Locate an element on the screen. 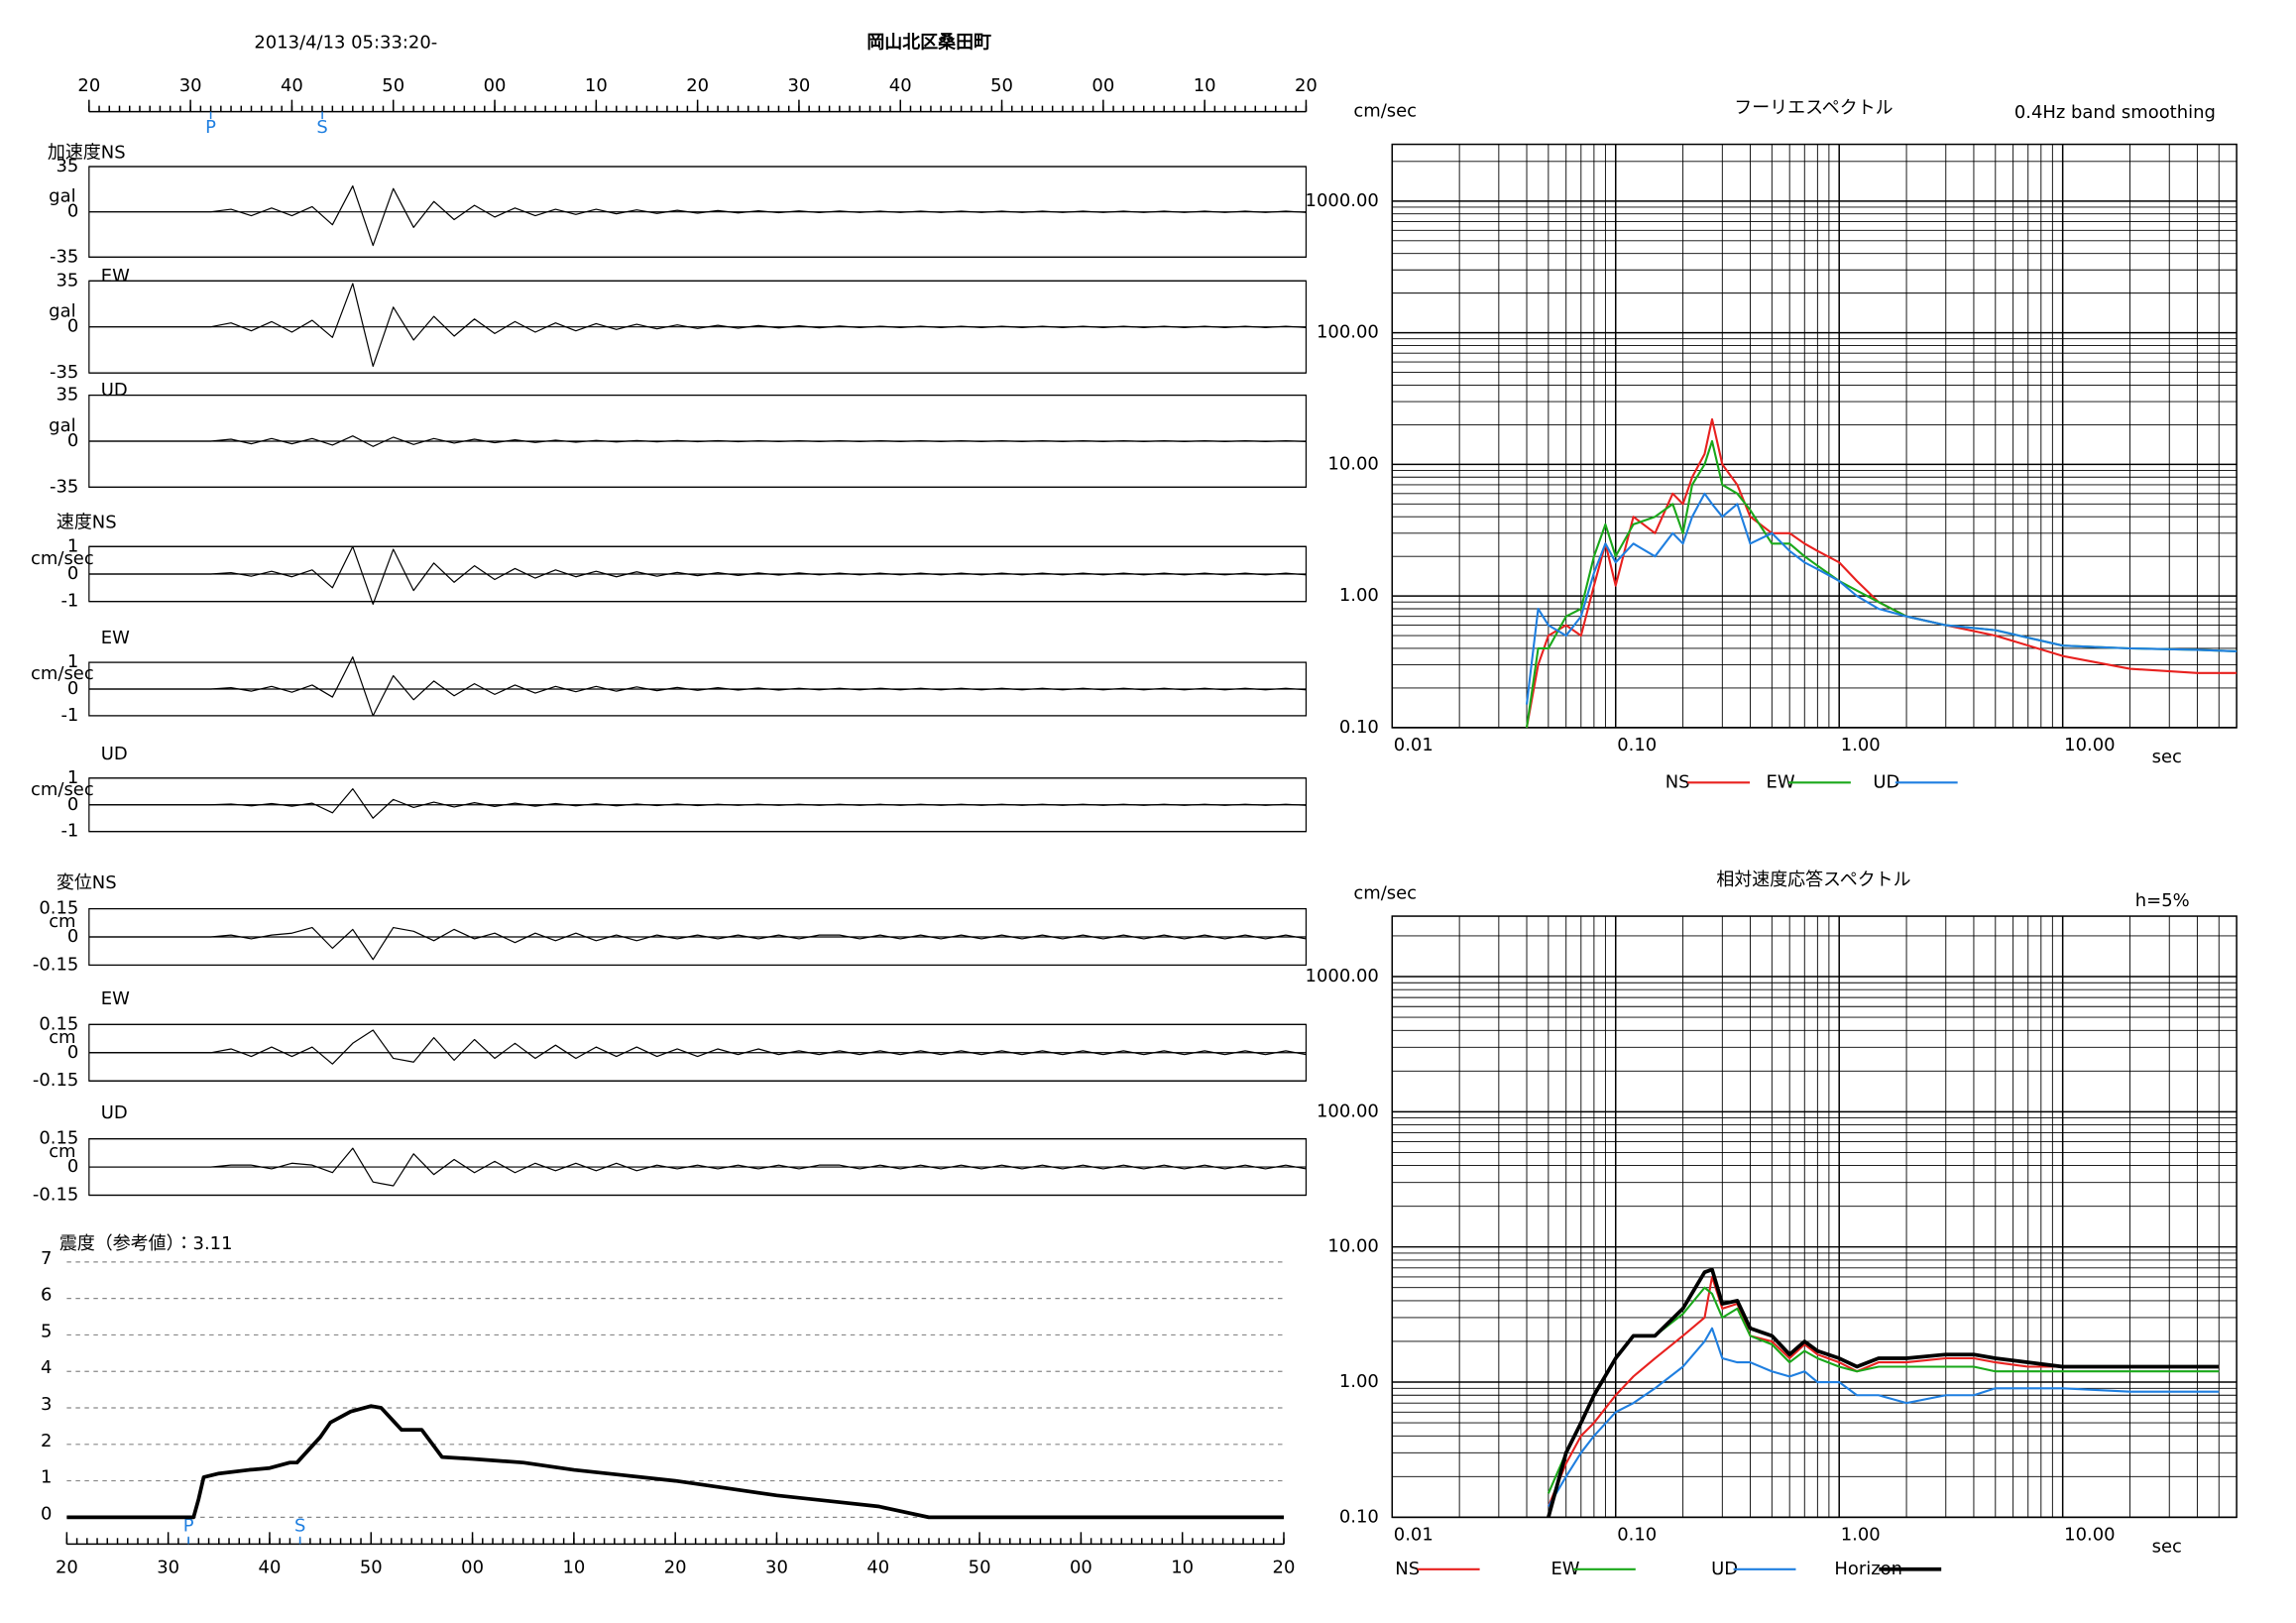 This screenshot has height=1623, width=2296. panel-label: 変位NS is located at coordinates (87, 882).